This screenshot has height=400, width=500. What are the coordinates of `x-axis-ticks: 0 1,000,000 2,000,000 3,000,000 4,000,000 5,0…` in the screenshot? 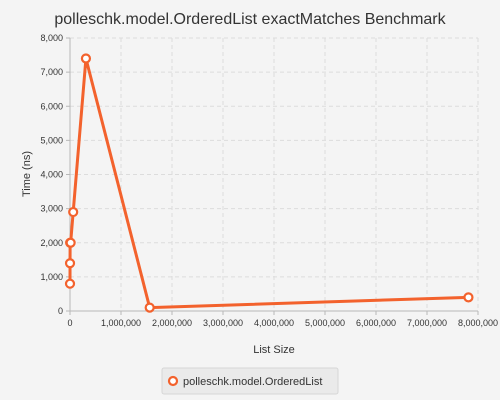 It's located at (282, 319).